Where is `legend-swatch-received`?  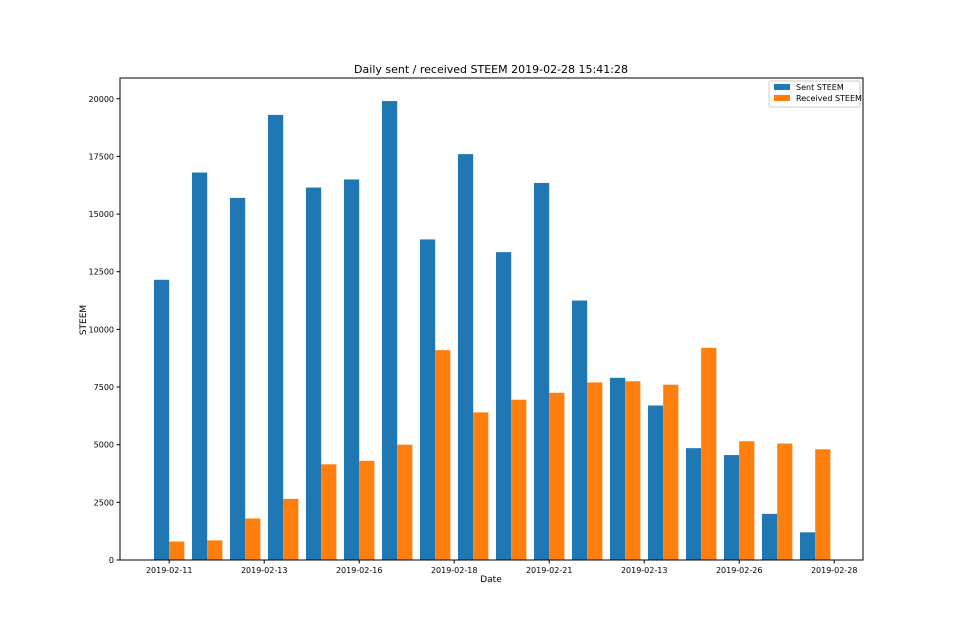
legend-swatch-received is located at coordinates (782, 98).